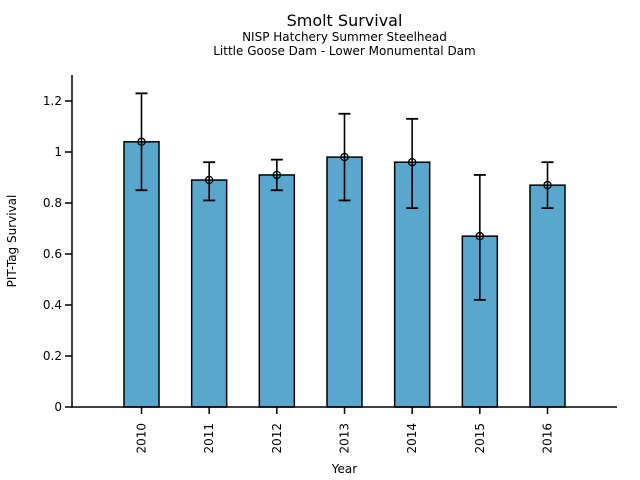  I want to click on x-tick-label-2013: 2013, so click(345, 438).